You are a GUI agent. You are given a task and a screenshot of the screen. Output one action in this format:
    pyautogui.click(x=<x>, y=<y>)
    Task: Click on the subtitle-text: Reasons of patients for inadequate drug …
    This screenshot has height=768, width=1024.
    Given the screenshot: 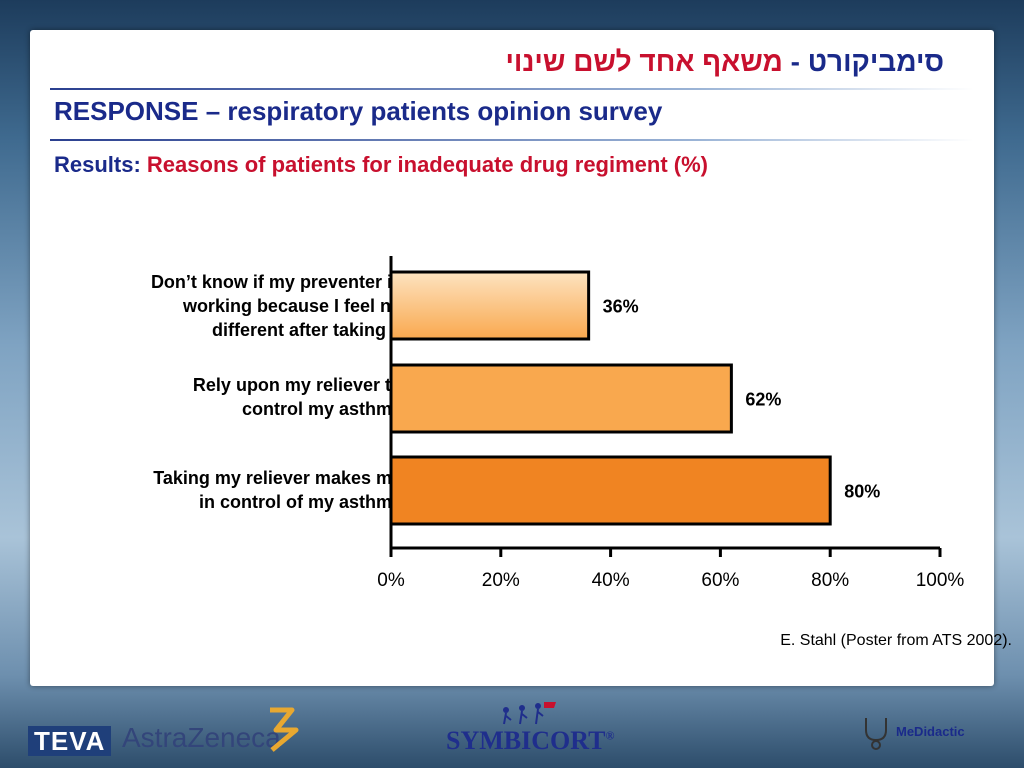 What is the action you would take?
    pyautogui.click(x=427, y=164)
    